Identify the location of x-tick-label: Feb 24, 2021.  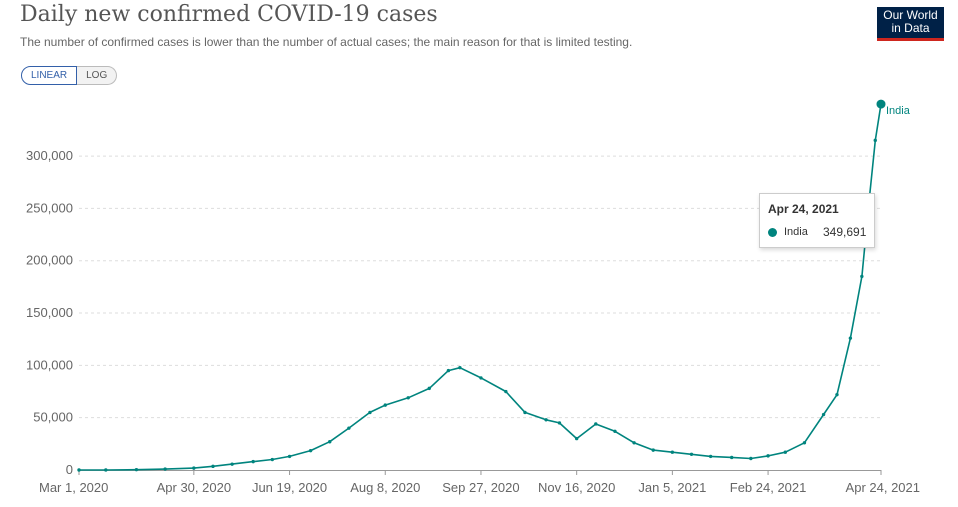
(768, 487).